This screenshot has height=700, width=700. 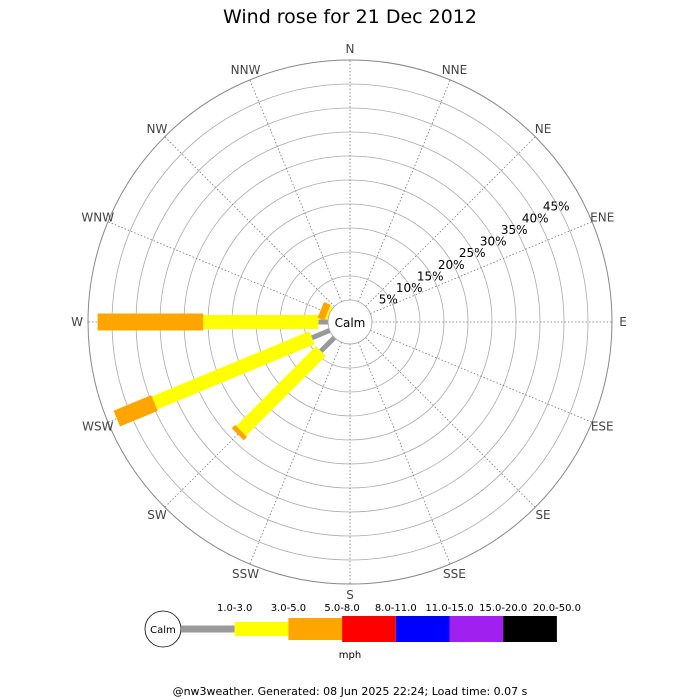 I want to click on bar-wnw-5.0-8.0, so click(x=324, y=311).